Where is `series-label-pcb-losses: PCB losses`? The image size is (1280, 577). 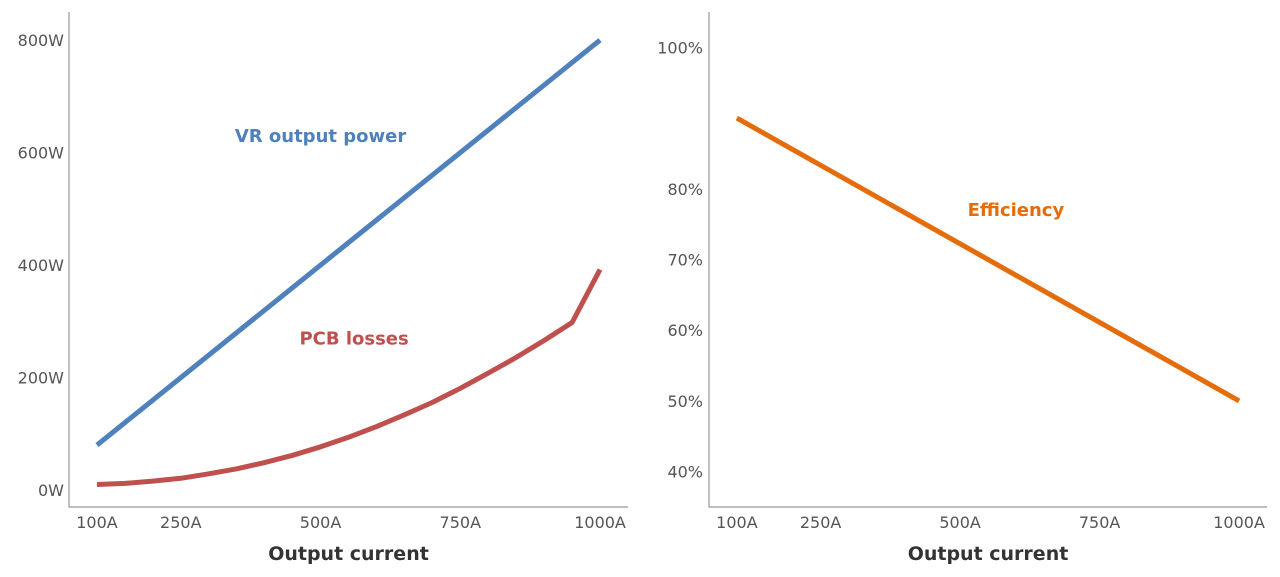 series-label-pcb-losses: PCB losses is located at coordinates (353, 338).